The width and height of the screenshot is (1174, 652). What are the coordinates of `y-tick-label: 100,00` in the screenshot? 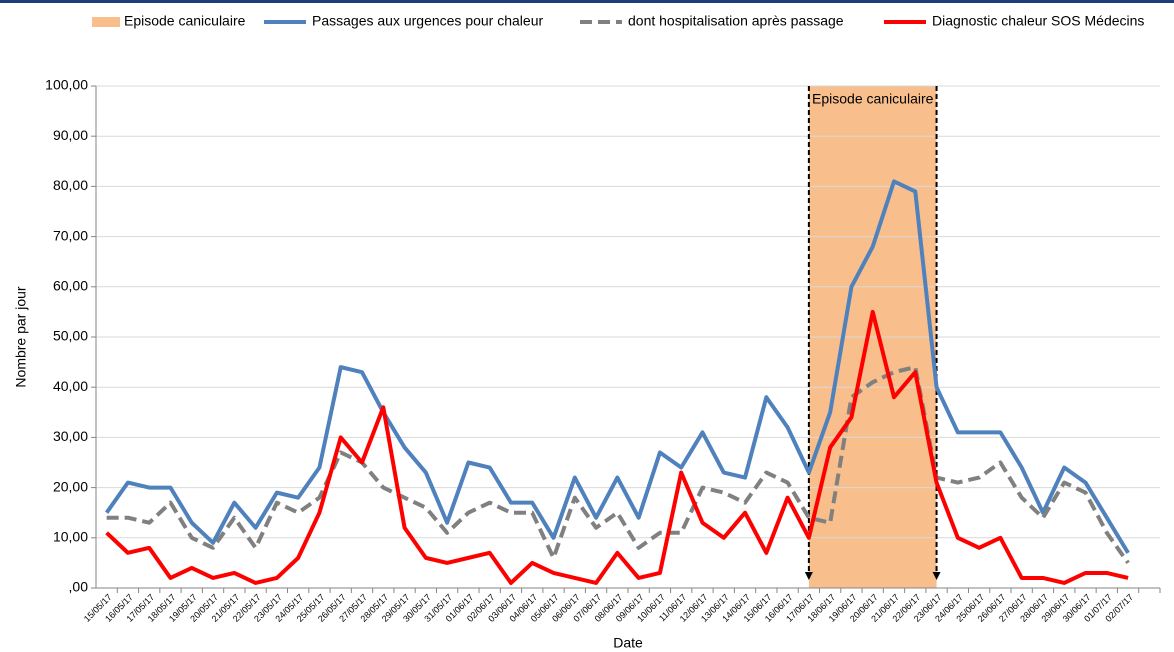 It's located at (66, 85).